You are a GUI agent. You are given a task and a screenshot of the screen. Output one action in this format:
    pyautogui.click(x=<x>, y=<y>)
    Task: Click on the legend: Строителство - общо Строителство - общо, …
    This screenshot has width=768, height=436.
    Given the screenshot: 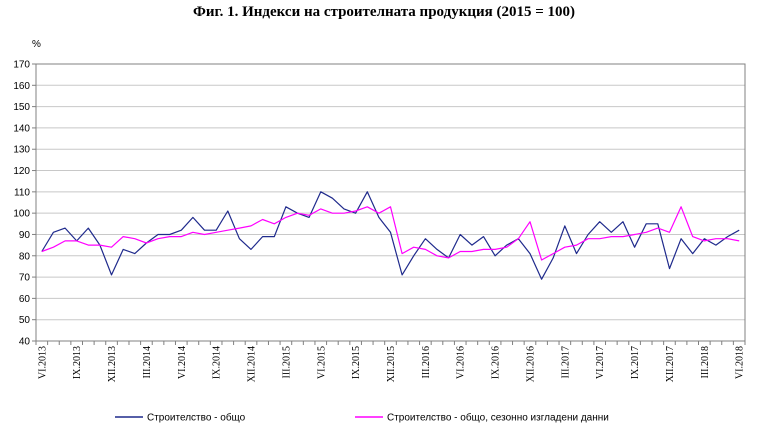 What is the action you would take?
    pyautogui.click(x=362, y=418)
    